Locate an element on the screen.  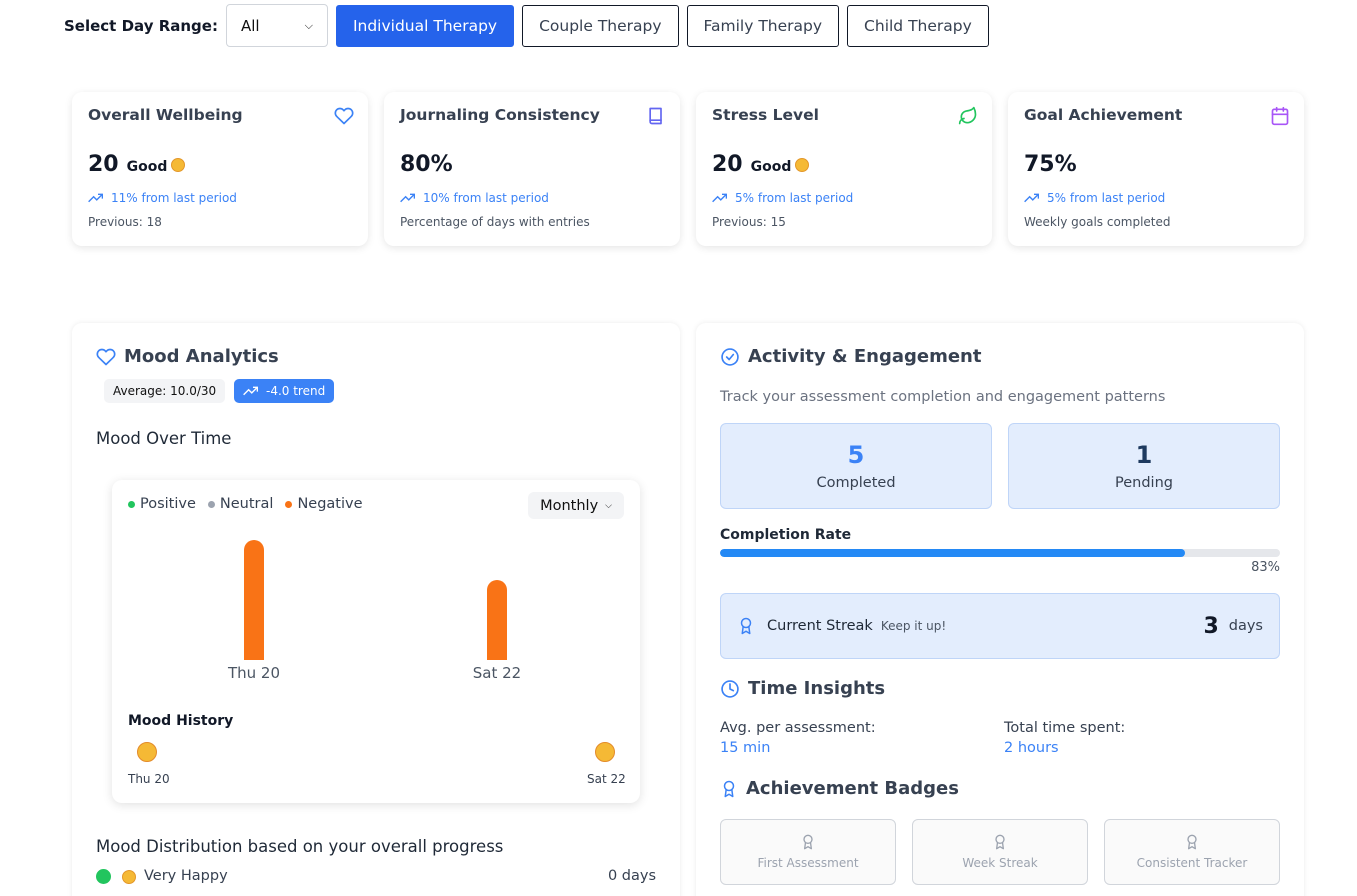
book-icon is located at coordinates (655, 116).